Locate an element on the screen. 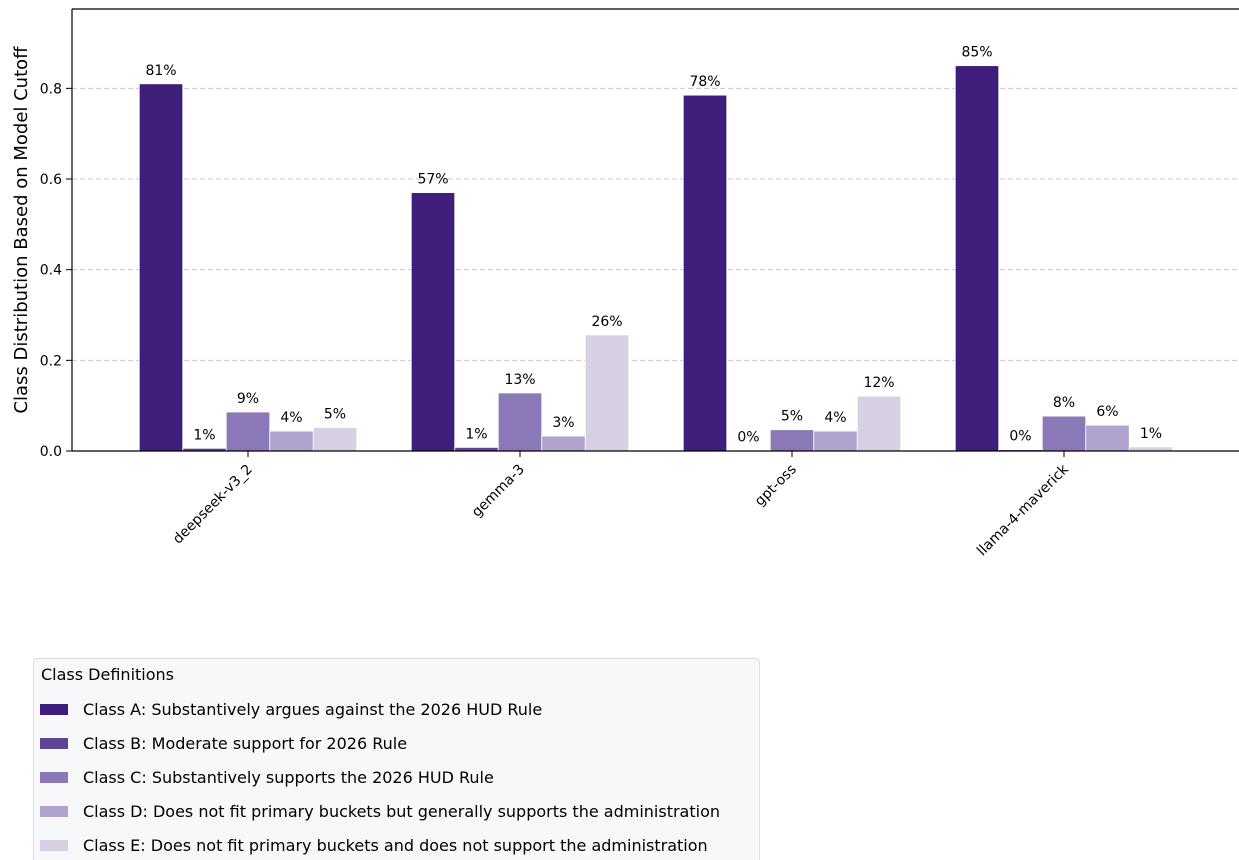 Image resolution: width=1239 pixels, height=860 pixels. bar-value-label: 3% is located at coordinates (563, 423).